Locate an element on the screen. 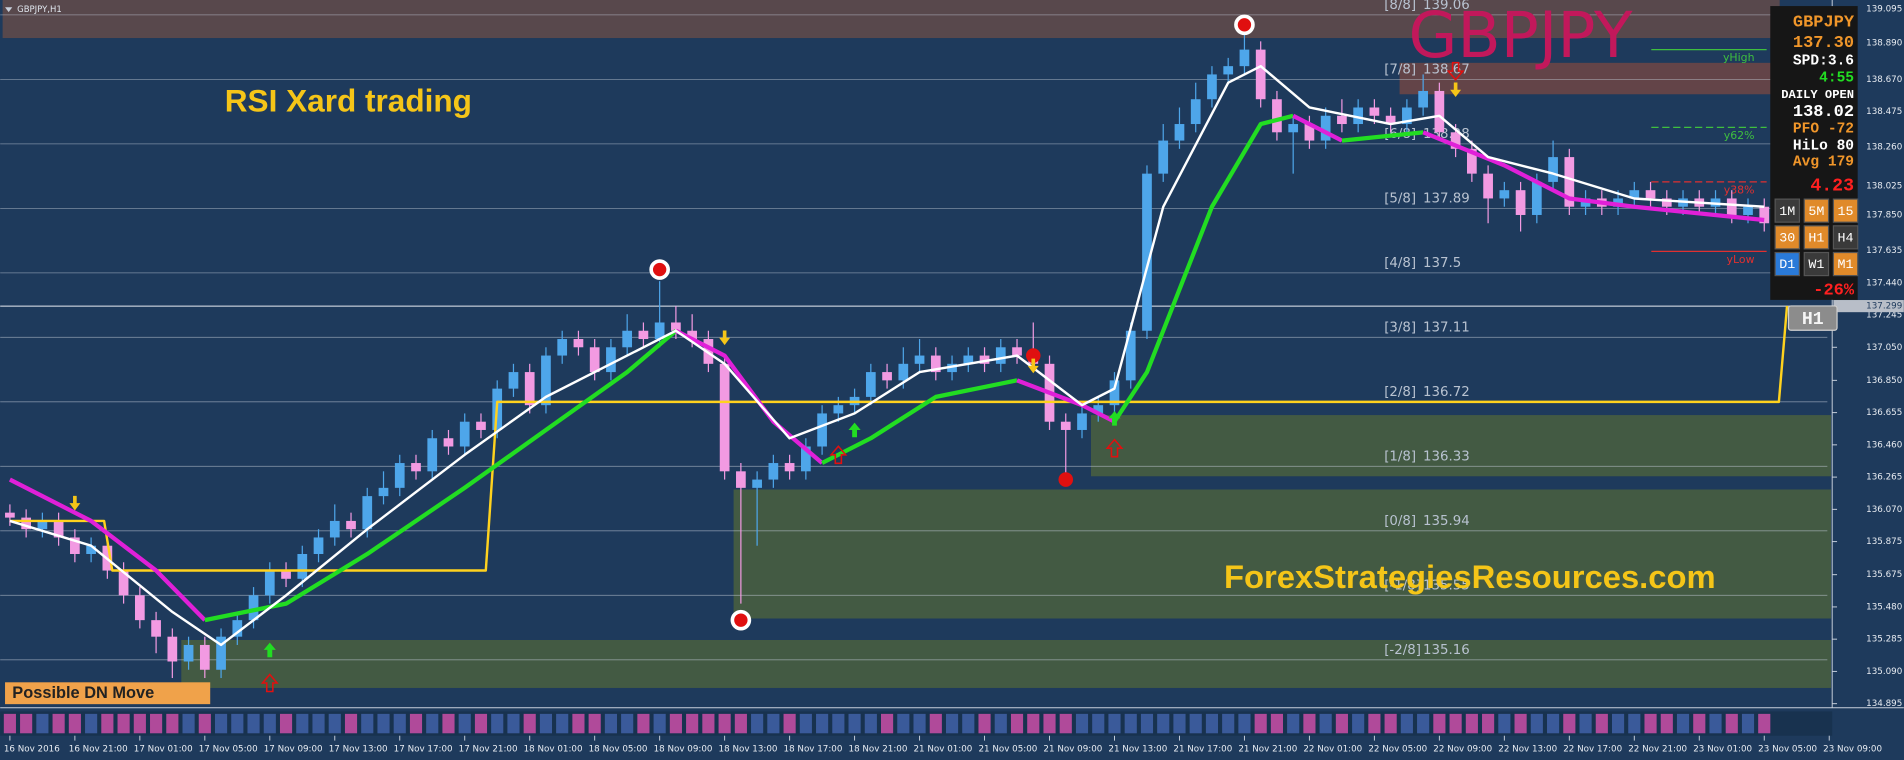 The width and height of the screenshot is (1904, 760). symbol: GBPJPY is located at coordinates (1824, 22).